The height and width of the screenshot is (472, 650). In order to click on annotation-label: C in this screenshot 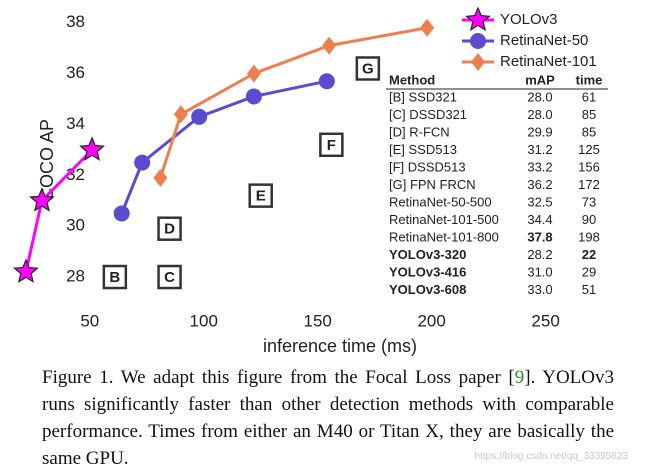, I will do `click(169, 277)`.